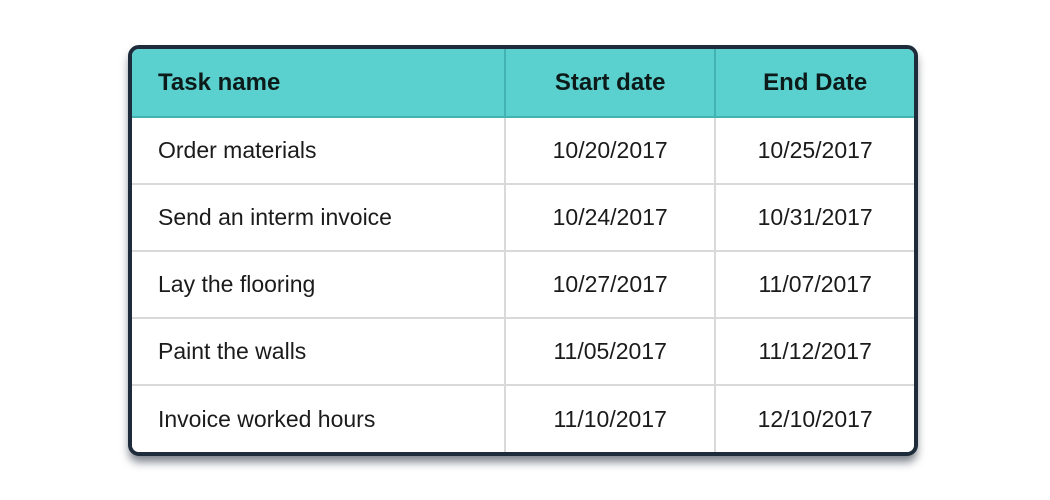 This screenshot has height=500, width=1050. I want to click on column-header-task-name: Task name, so click(319, 83).